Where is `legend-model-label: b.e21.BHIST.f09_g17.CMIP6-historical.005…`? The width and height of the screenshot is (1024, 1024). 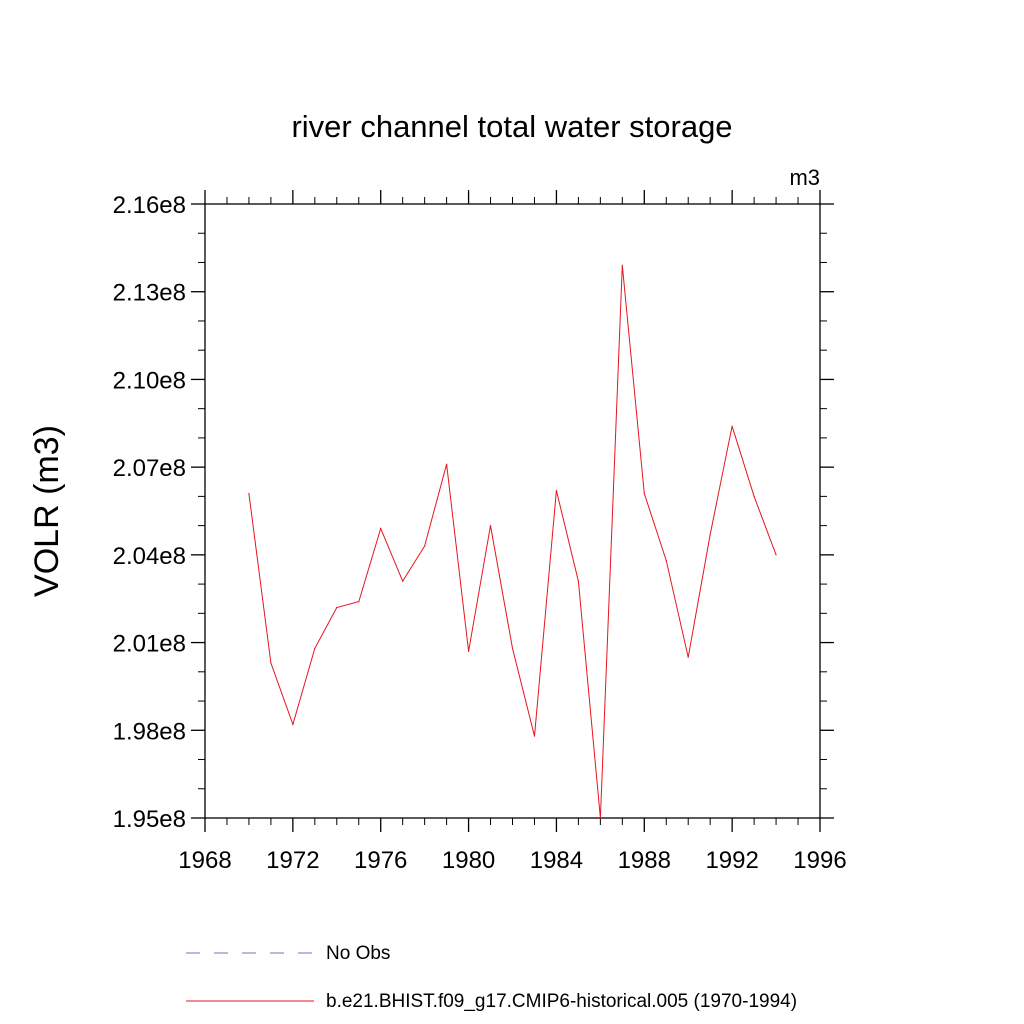
legend-model-label: b.e21.BHIST.f09_g17.CMIP6-historical.005… is located at coordinates (561, 1001).